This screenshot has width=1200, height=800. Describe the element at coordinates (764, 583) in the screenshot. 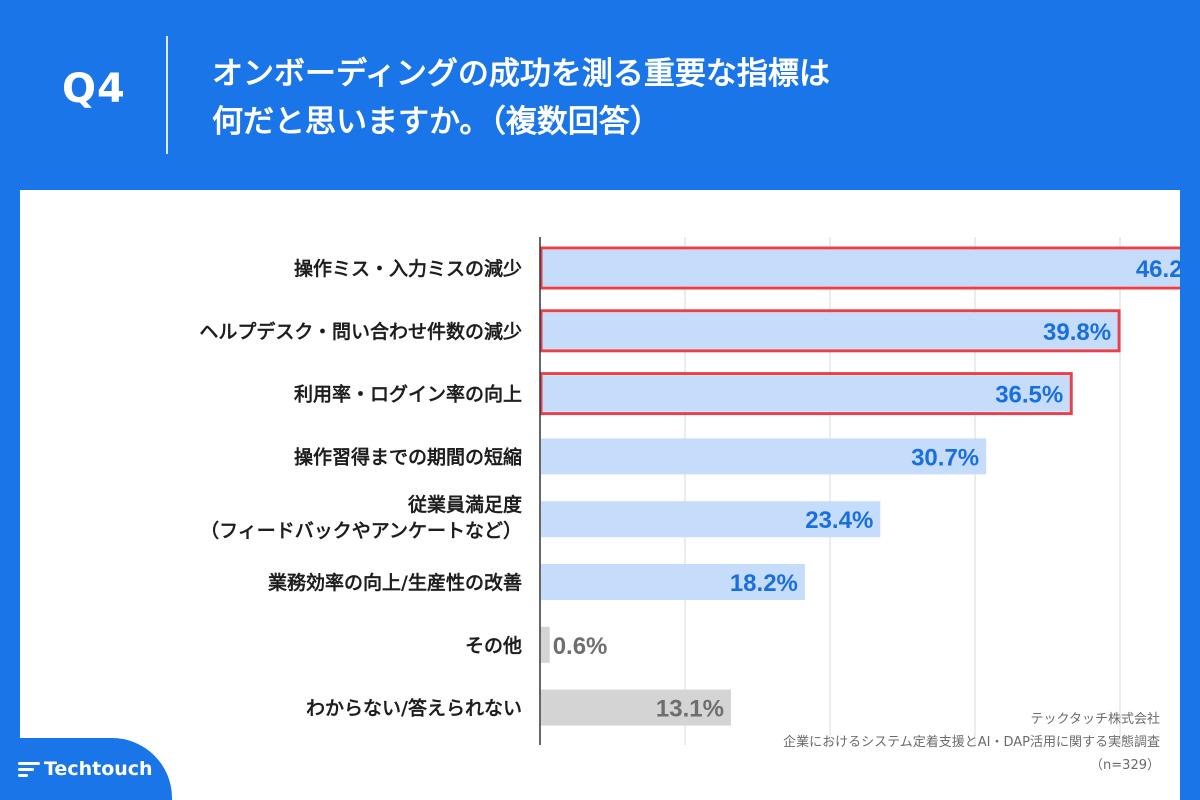

I see `bar-value-label: 18.2%` at that location.